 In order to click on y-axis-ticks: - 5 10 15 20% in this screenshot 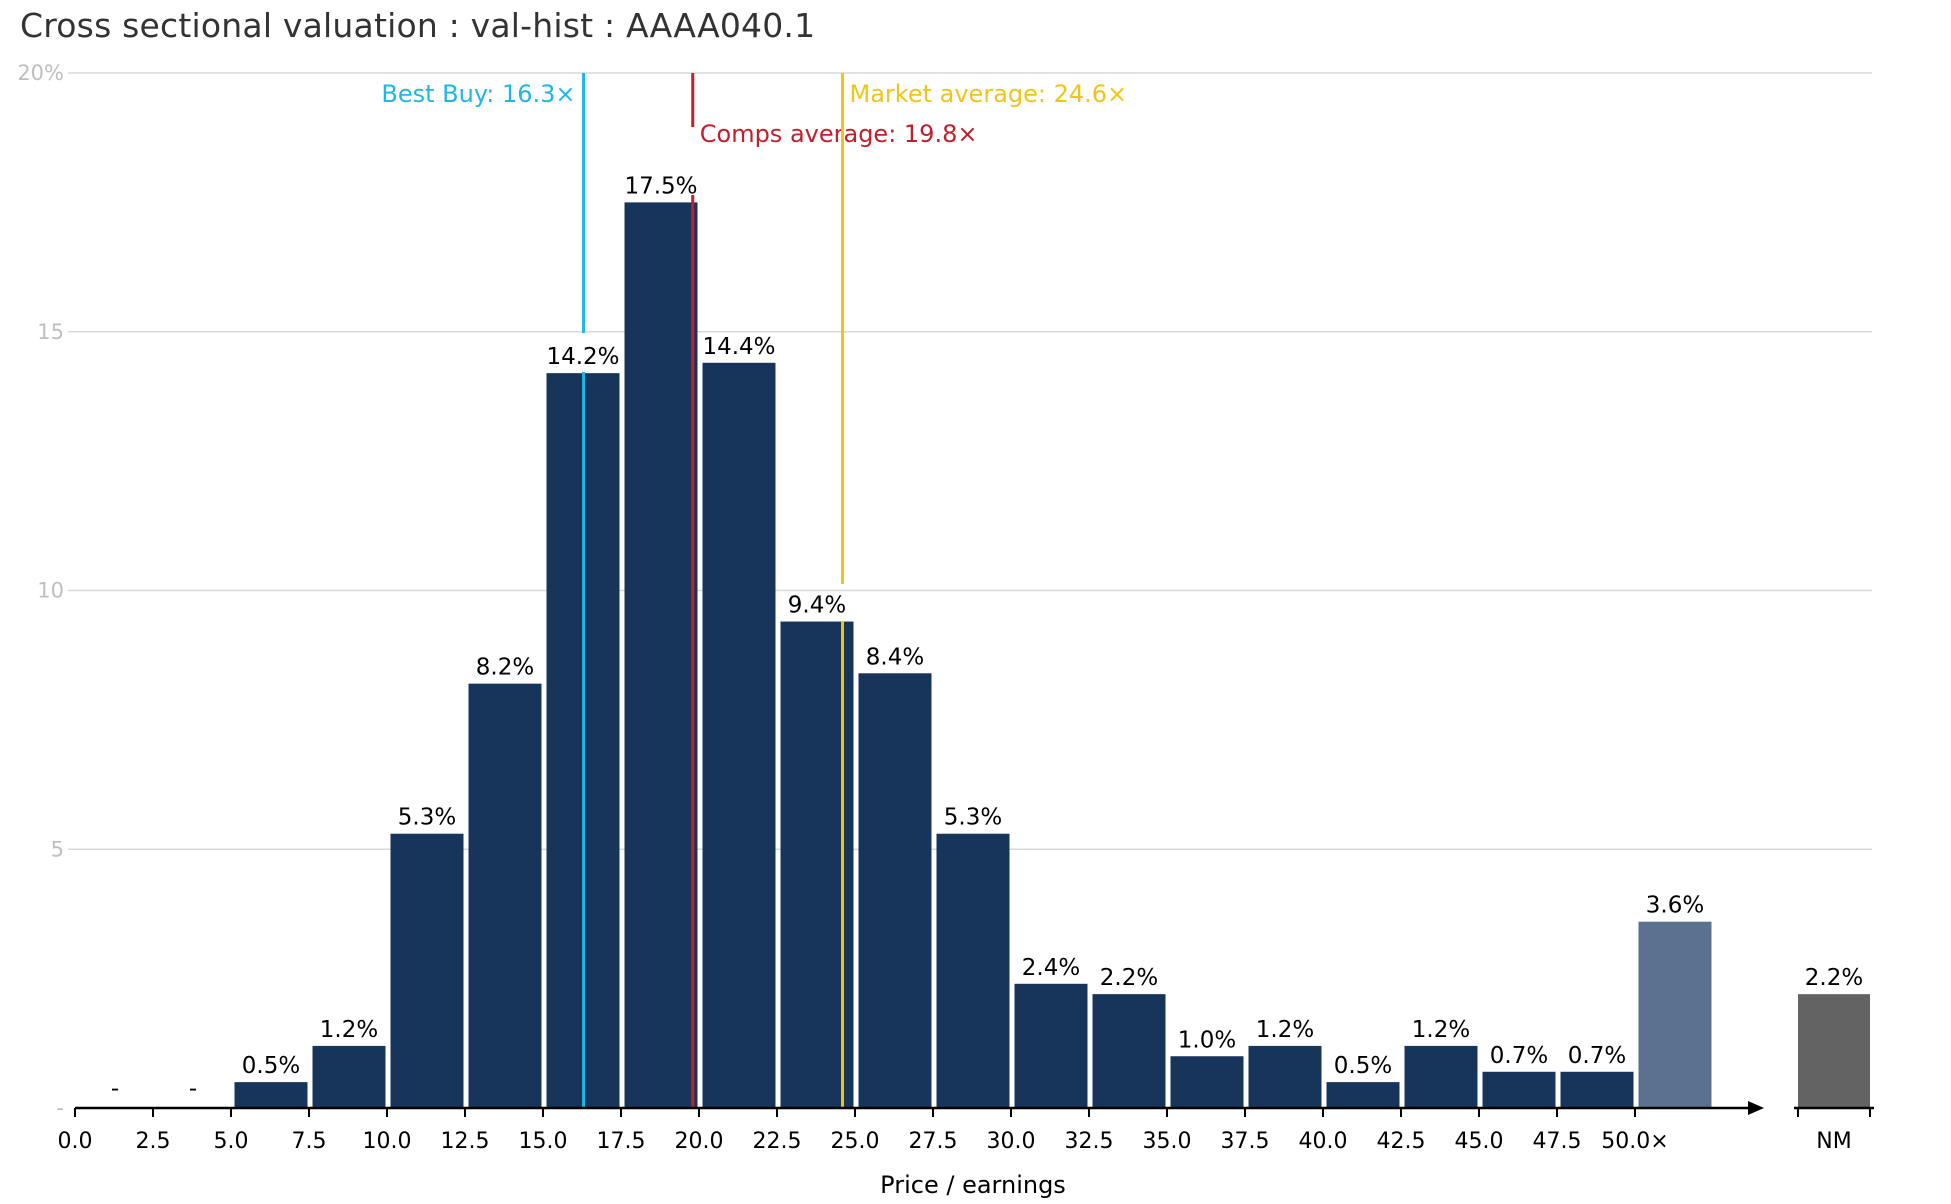, I will do `click(40, 590)`.